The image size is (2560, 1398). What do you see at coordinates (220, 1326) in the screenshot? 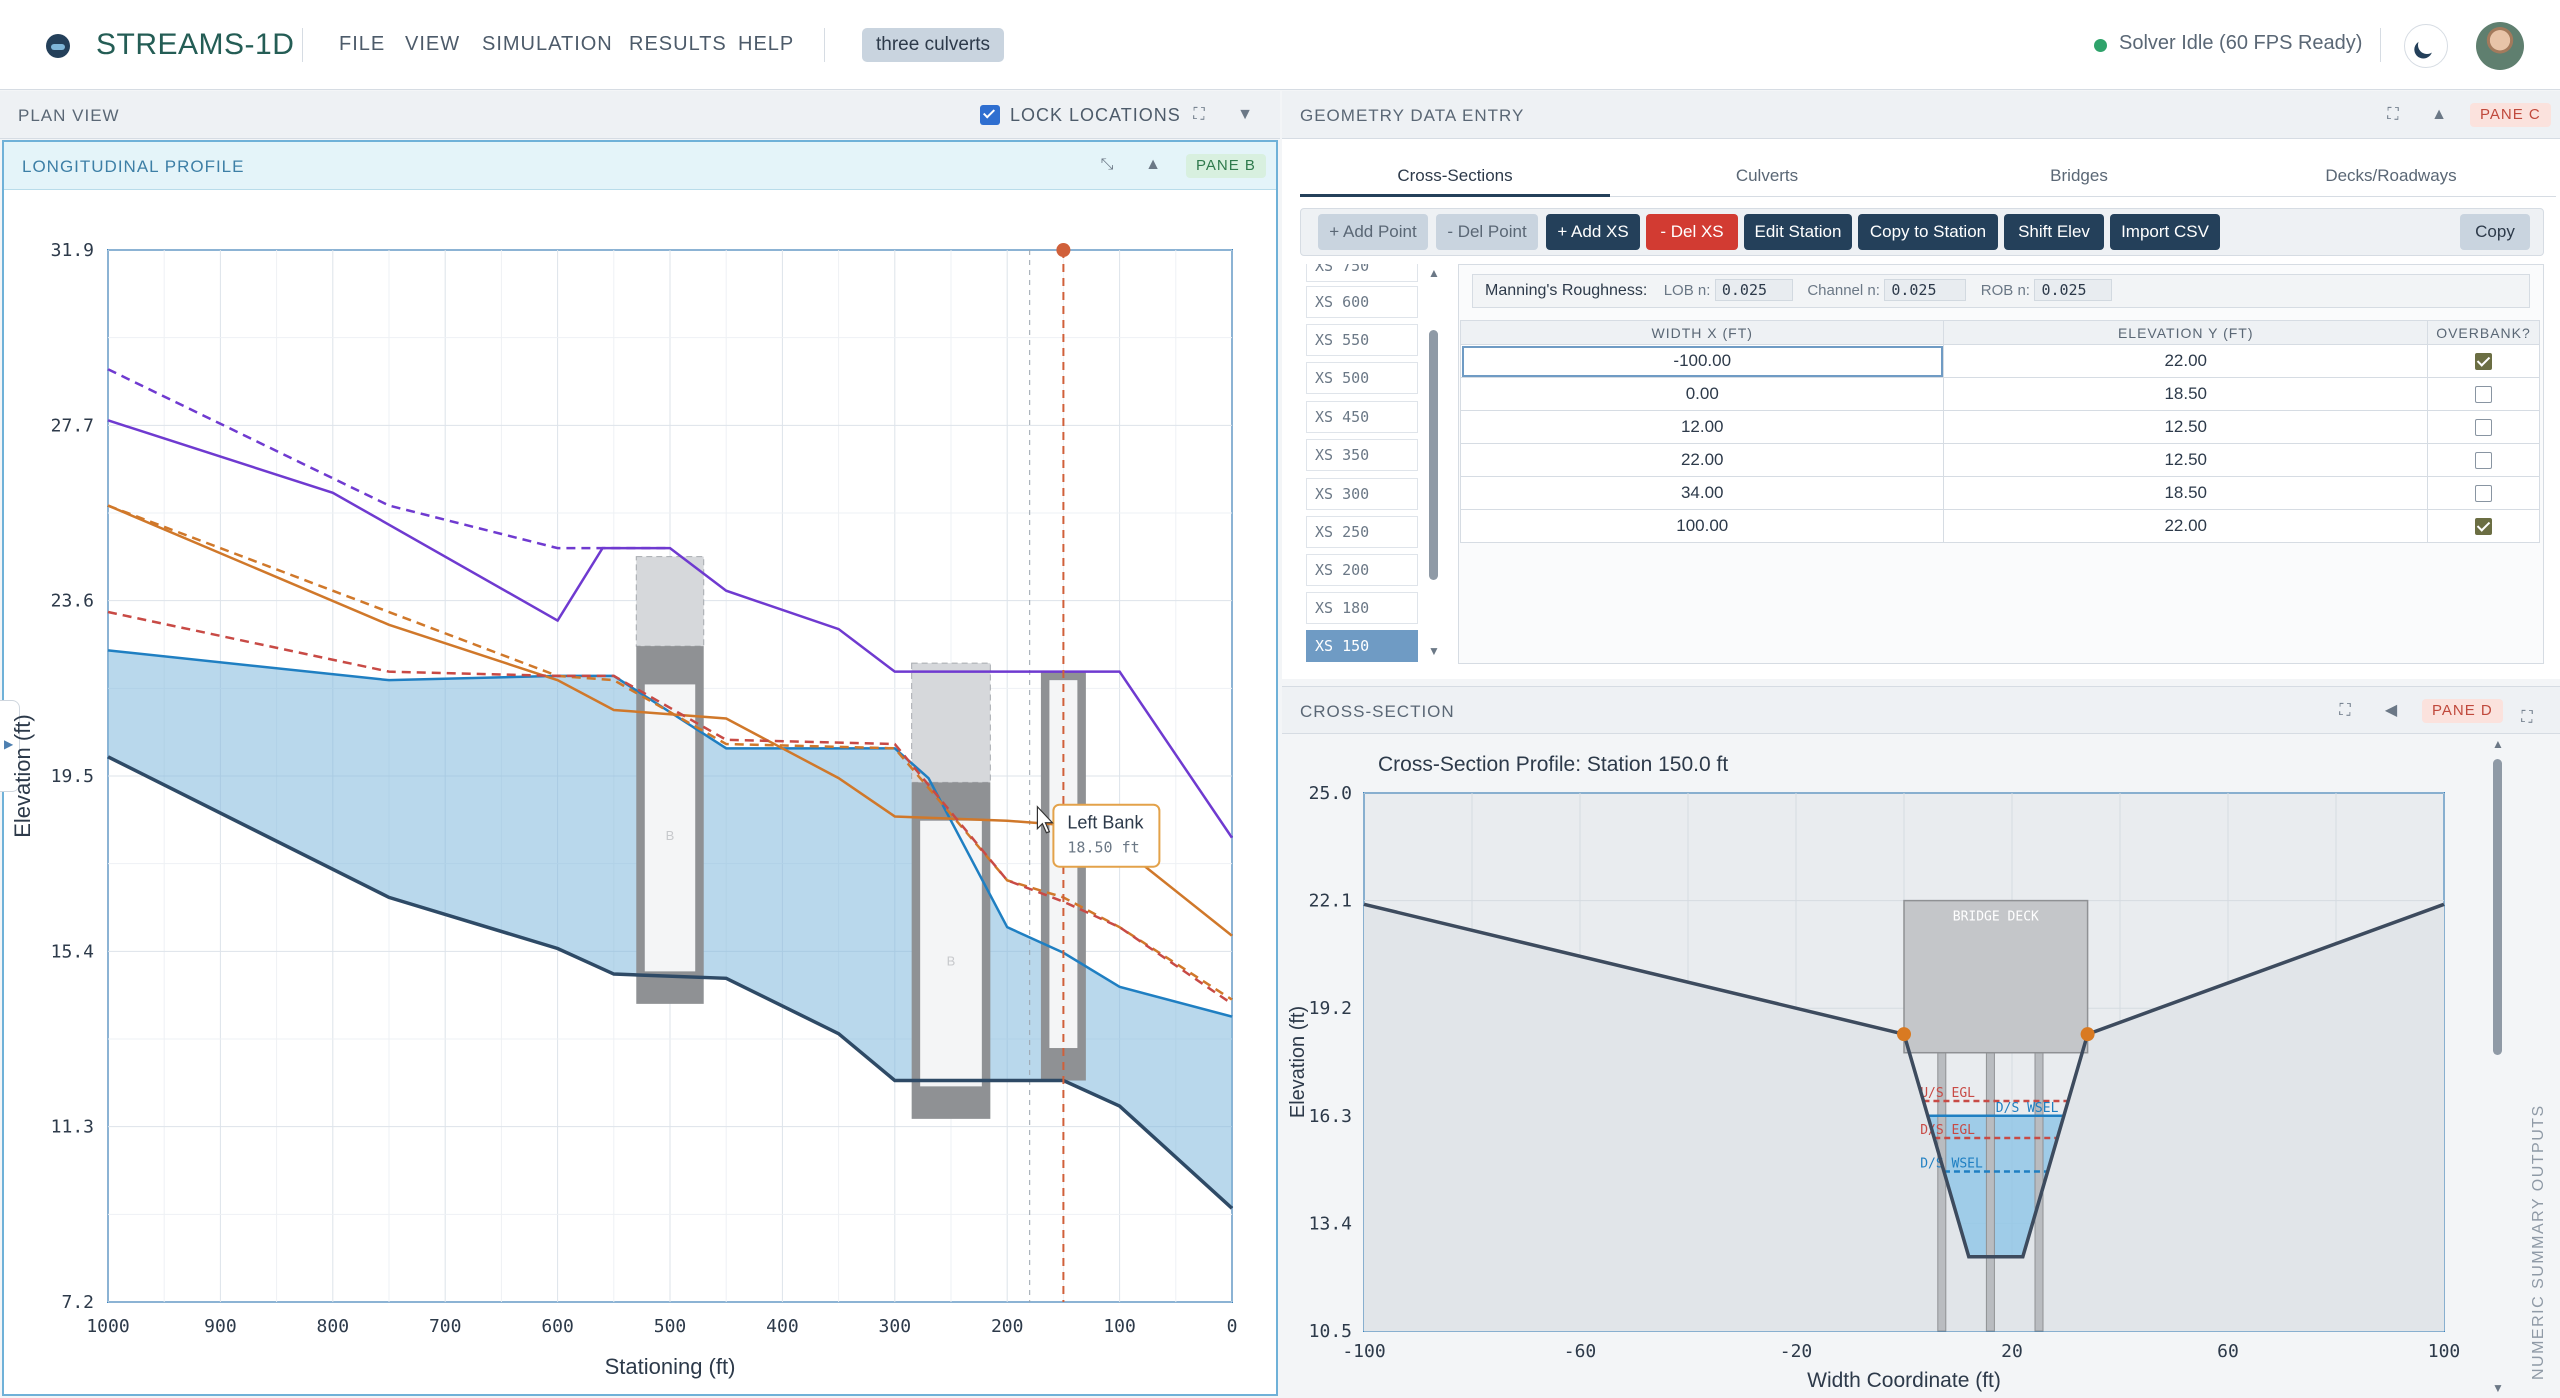
I see `x-tick-label: 900` at bounding box center [220, 1326].